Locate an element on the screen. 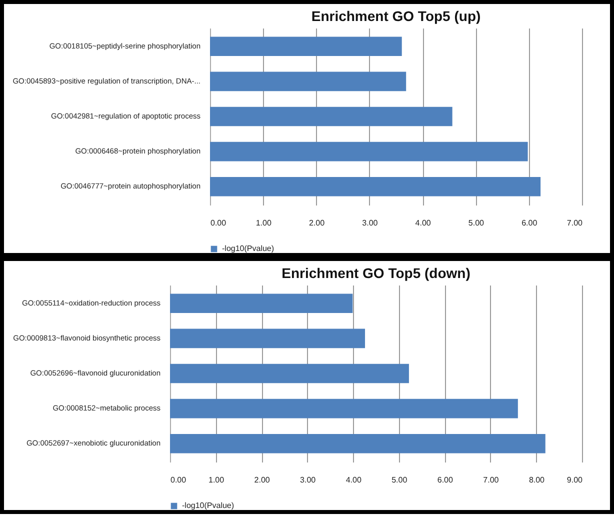 Image resolution: width=614 pixels, height=530 pixels. chart-title: Enrichment GO Top5 (up) is located at coordinates (396, 16).